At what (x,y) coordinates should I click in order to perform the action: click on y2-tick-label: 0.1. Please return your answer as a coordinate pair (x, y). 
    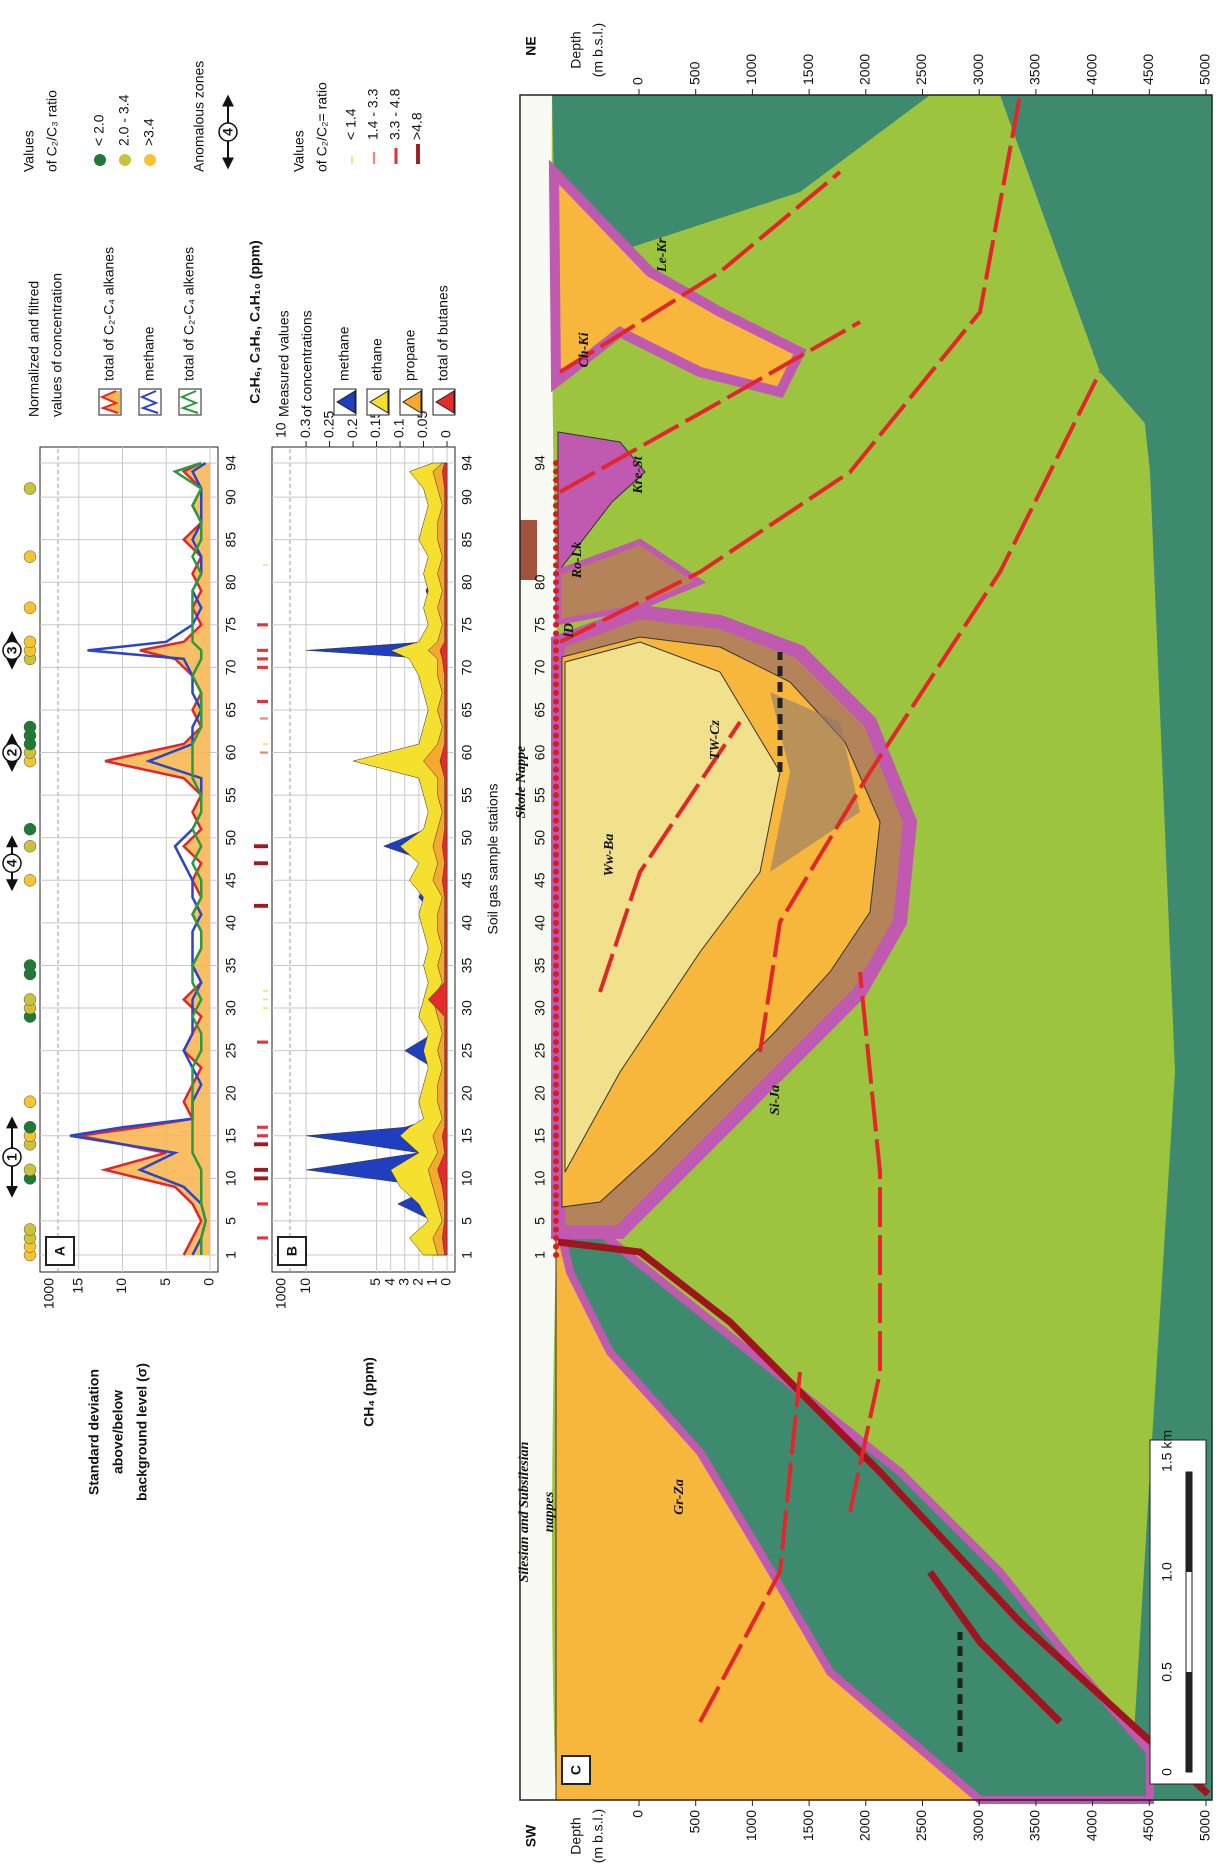
    Looking at the image, I should click on (399, 428).